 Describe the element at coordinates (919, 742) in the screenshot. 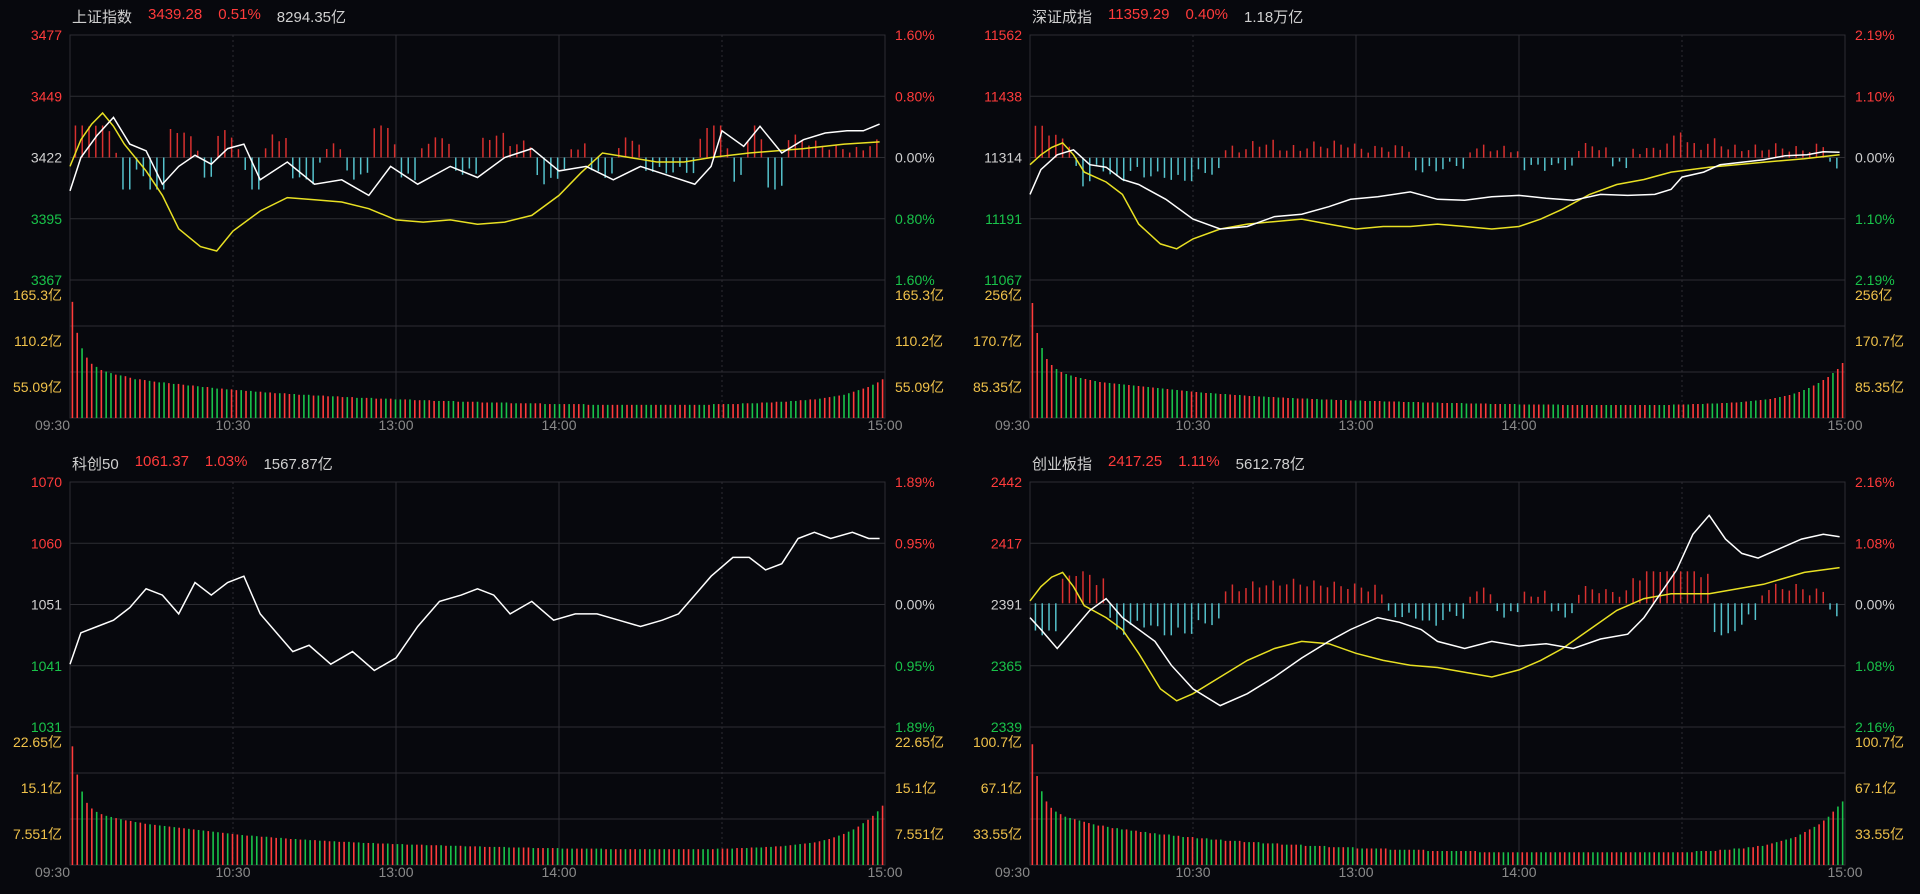

I see `volume-tick-label: 22.65亿` at that location.